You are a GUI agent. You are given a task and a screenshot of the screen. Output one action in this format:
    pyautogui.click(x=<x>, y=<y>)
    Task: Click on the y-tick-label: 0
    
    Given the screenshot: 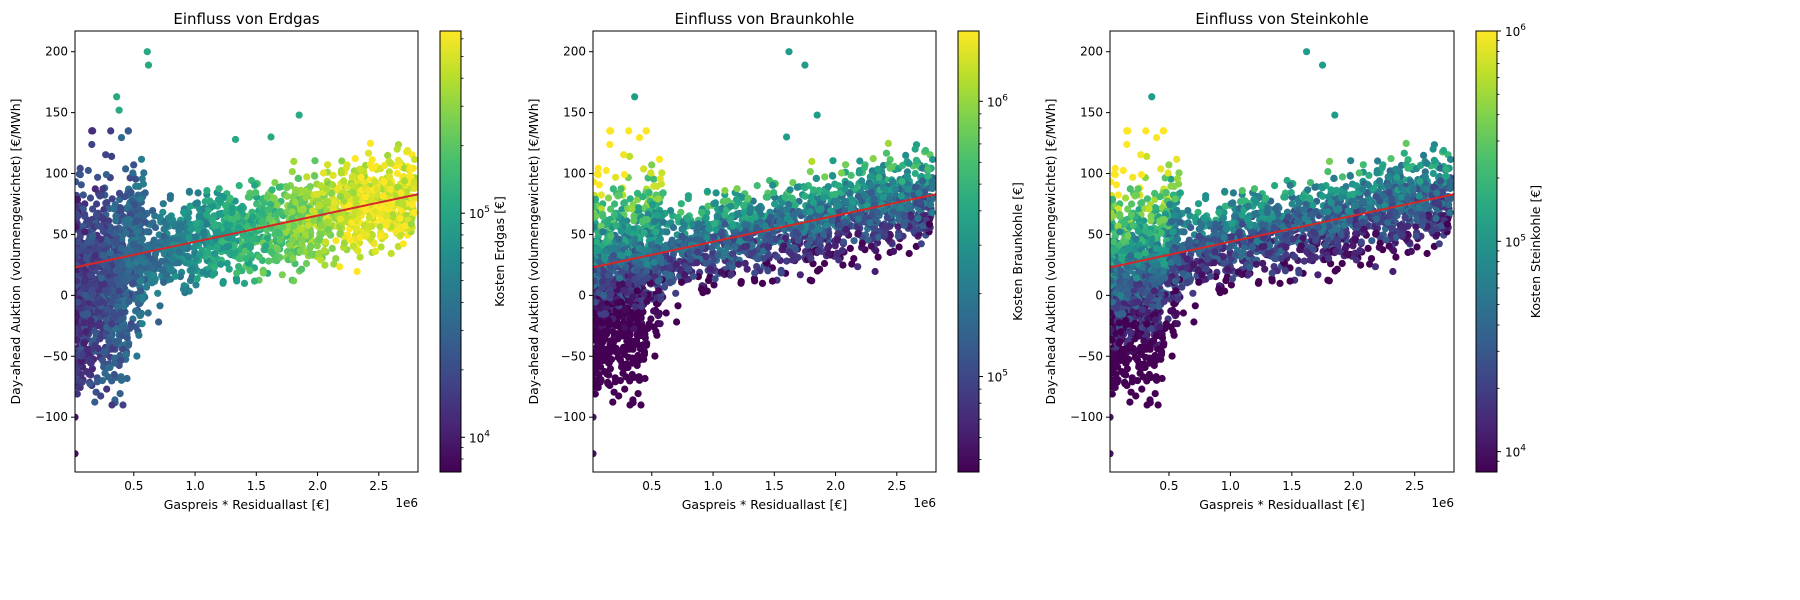 What is the action you would take?
    pyautogui.click(x=64, y=295)
    